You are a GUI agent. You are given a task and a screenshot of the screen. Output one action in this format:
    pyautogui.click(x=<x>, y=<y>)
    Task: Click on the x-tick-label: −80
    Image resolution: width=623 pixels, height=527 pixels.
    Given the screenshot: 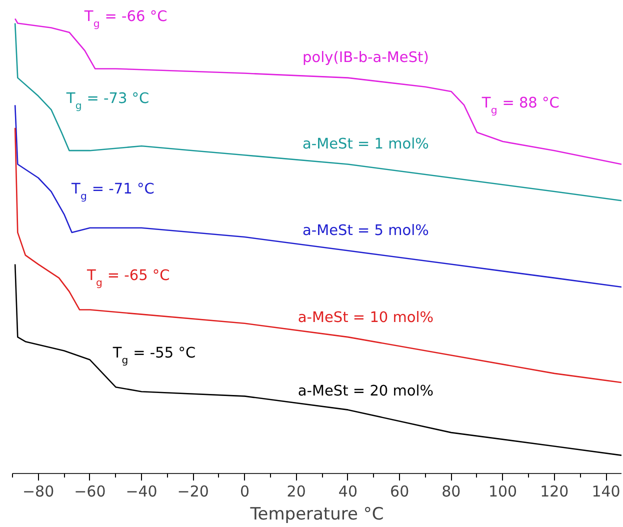 What is the action you would take?
    pyautogui.click(x=38, y=491)
    